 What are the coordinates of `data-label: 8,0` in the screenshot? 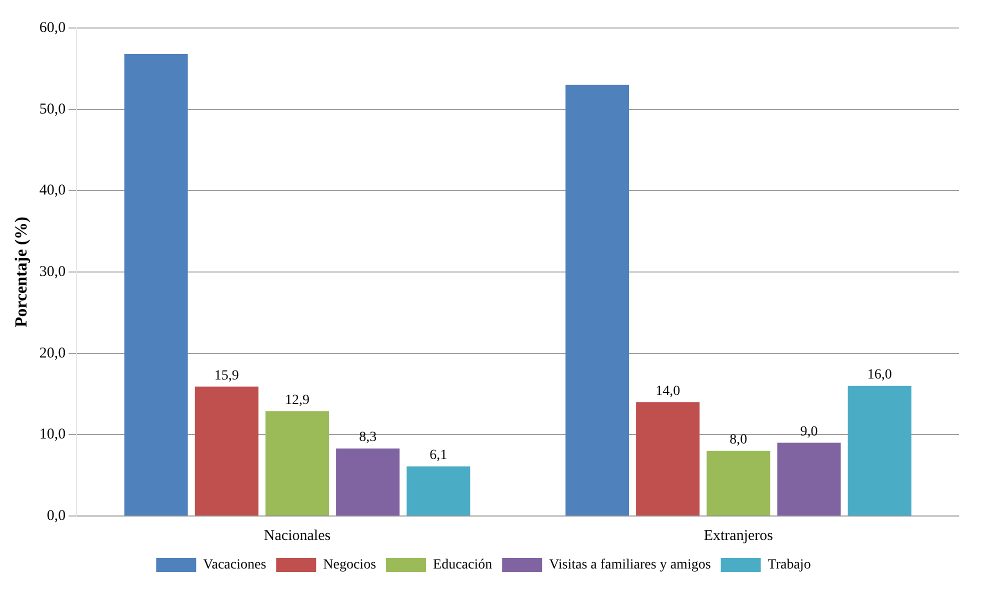 It's located at (739, 440).